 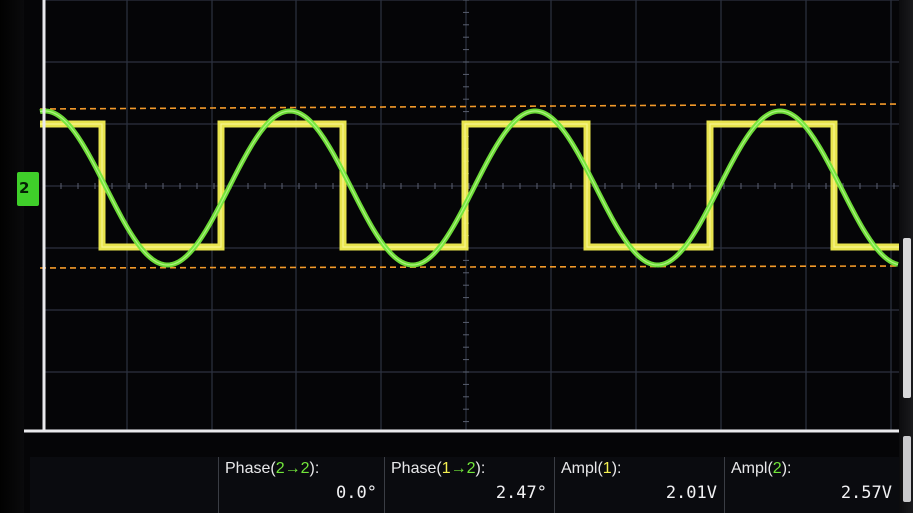 I want to click on measurement-phase-2-2: Phase(2→2): 0.0°, so click(x=301, y=485).